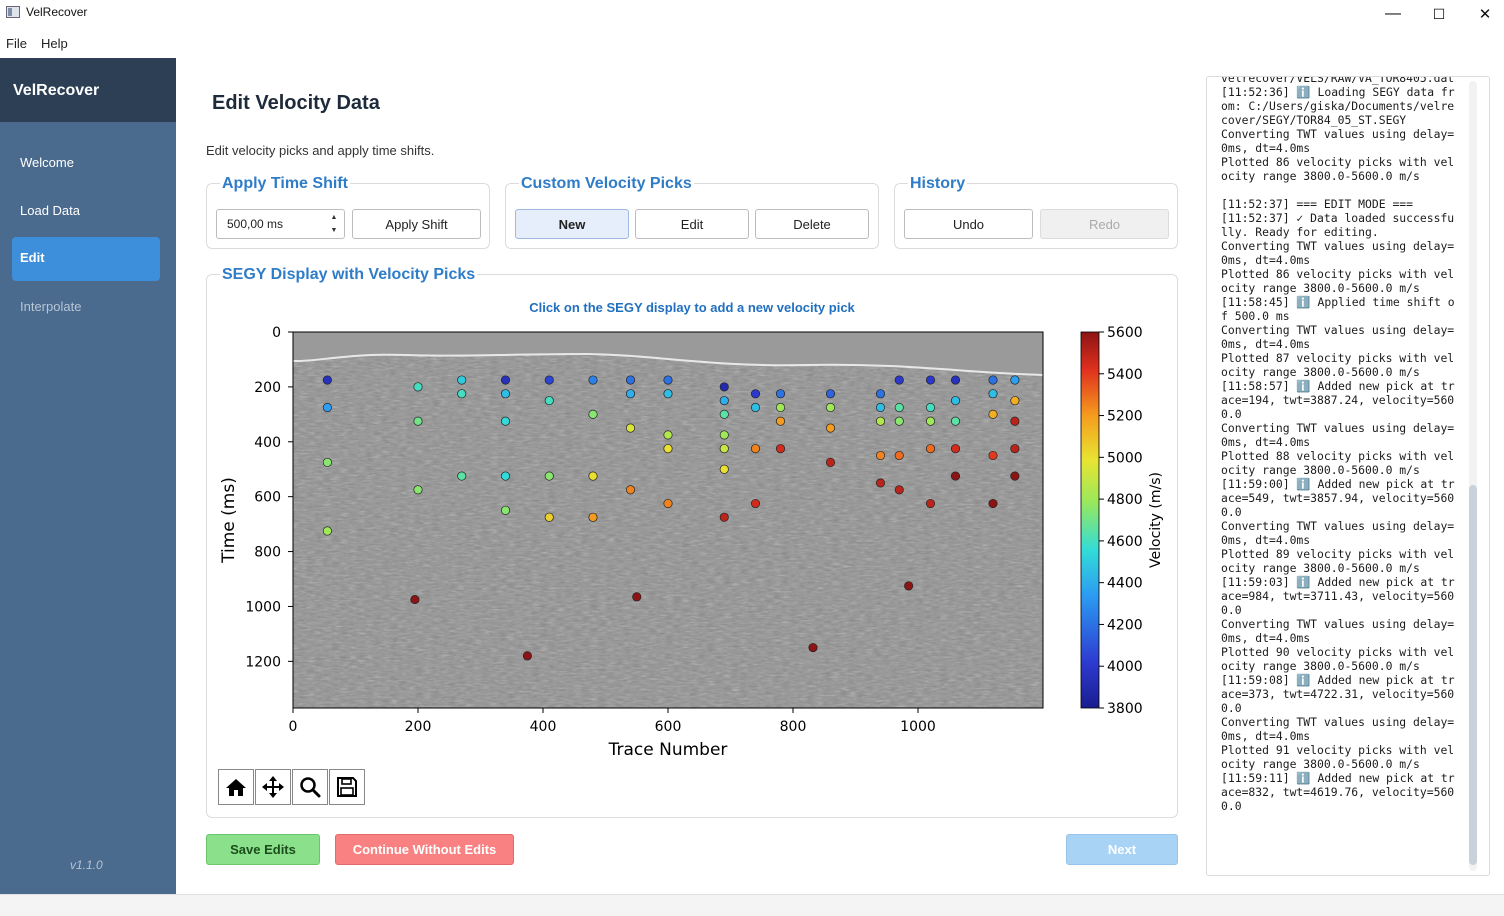 Image resolution: width=1504 pixels, height=916 pixels. What do you see at coordinates (572, 224) in the screenshot?
I see `new-pick-button: New` at bounding box center [572, 224].